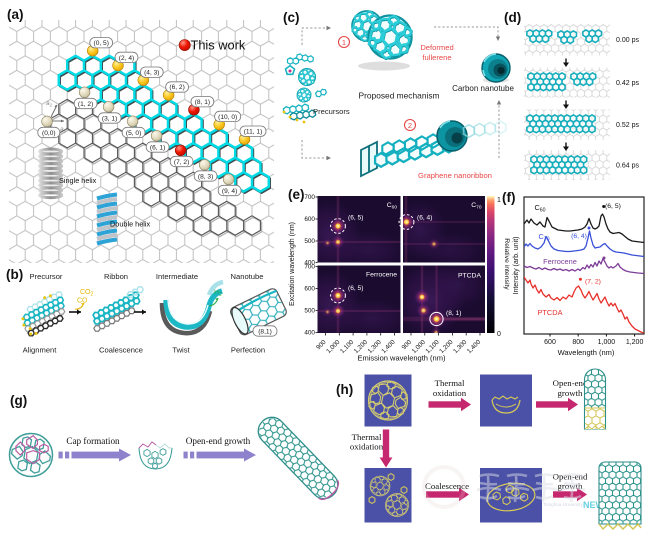 The width and height of the screenshot is (650, 538). Describe the element at coordinates (218, 441) in the screenshot. I see `svg-text: Open-end growth` at that location.